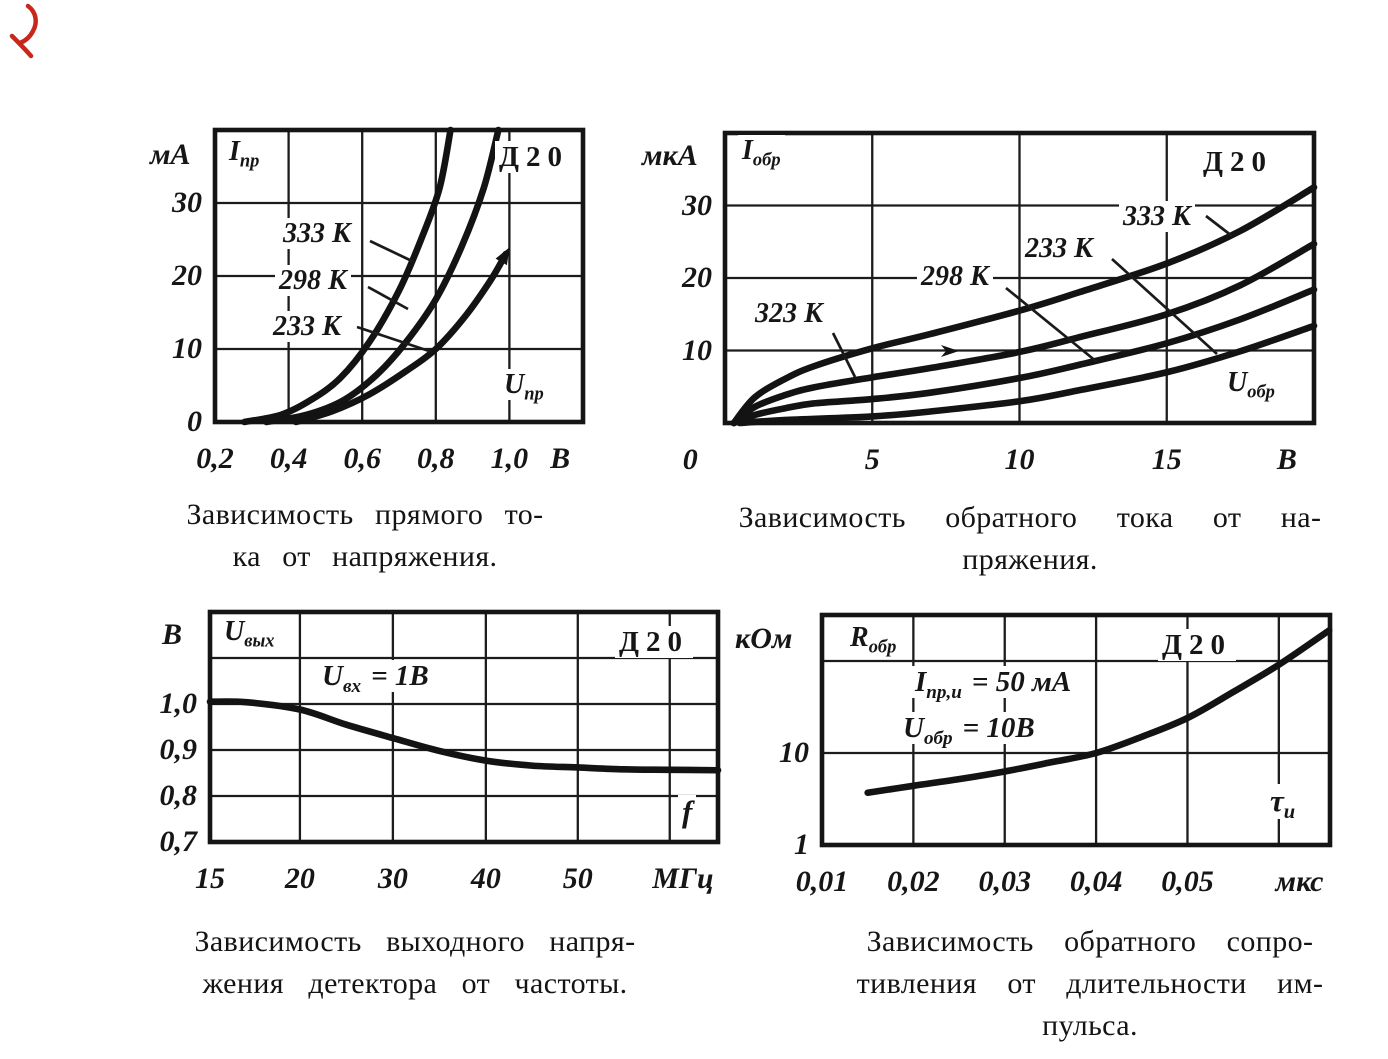 The image size is (1388, 1059). What do you see at coordinates (1051, 325) in the screenshot?
I see `leader-line-298k-reverse` at bounding box center [1051, 325].